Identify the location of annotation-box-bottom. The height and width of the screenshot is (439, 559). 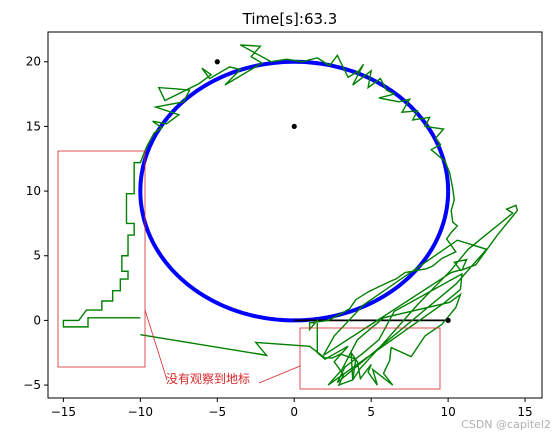
(370, 358).